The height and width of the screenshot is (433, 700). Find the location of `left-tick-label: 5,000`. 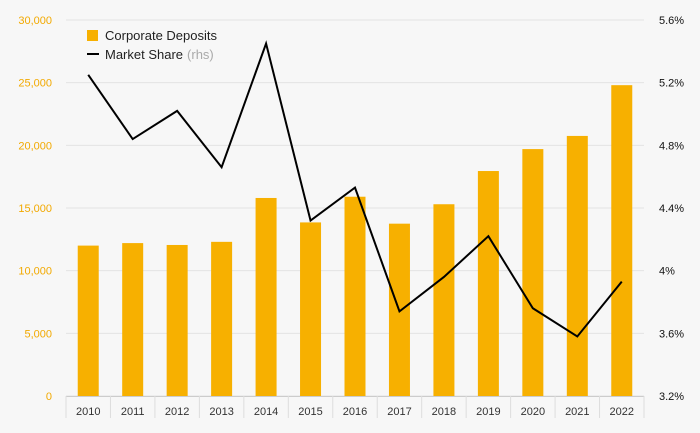

left-tick-label: 5,000 is located at coordinates (38, 334).